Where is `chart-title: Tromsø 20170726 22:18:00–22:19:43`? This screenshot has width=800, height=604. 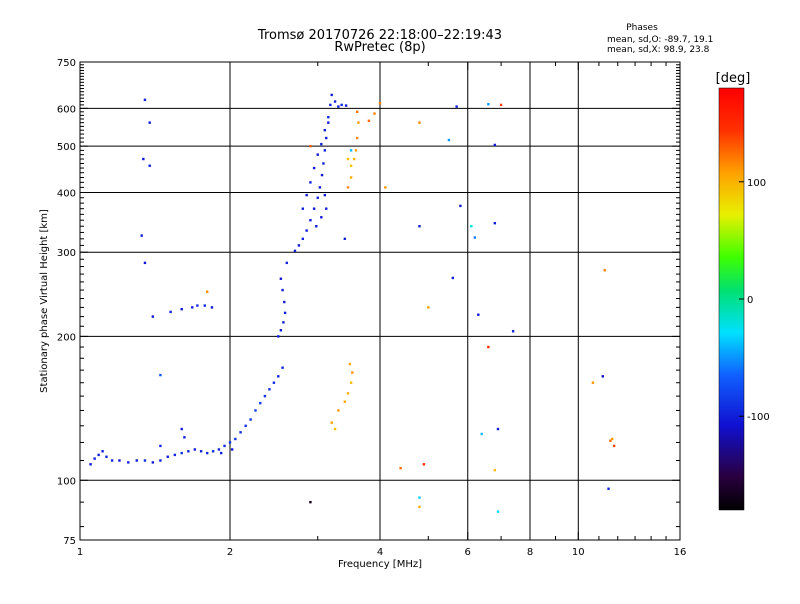 chart-title: Tromsø 20170726 22:18:00–22:19:43 is located at coordinates (379, 35).